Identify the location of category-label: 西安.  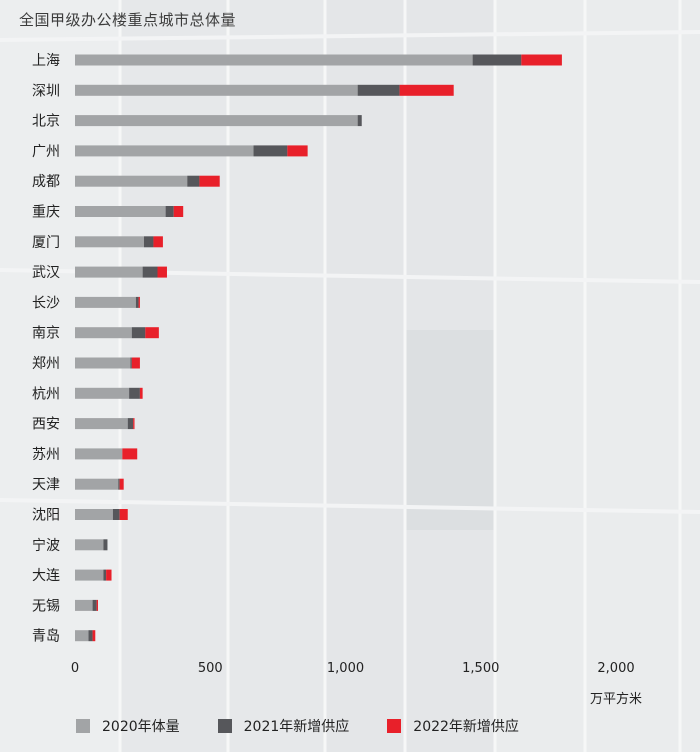
(46, 425).